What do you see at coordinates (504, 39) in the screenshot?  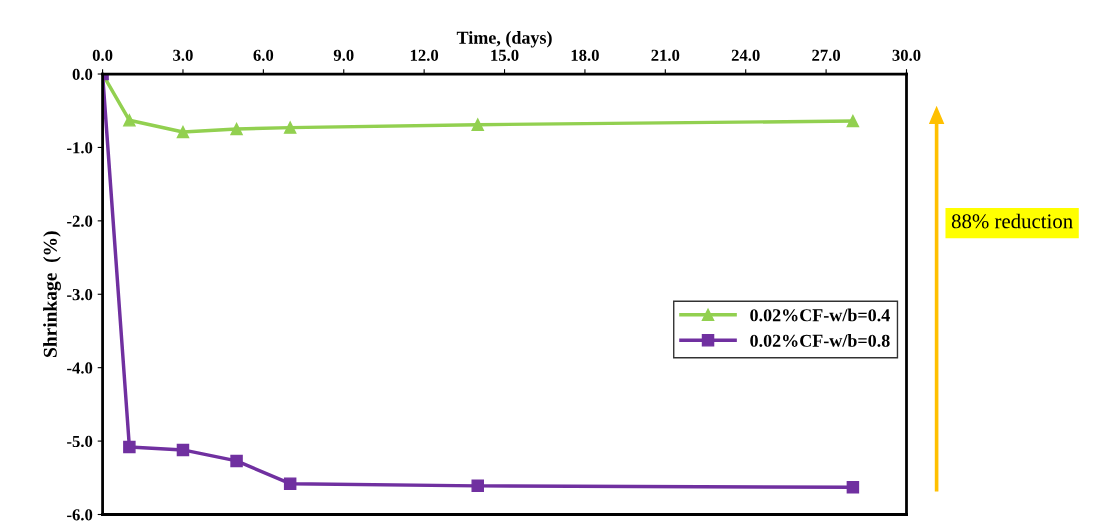 I see `x-axis-title: Time, (days)` at bounding box center [504, 39].